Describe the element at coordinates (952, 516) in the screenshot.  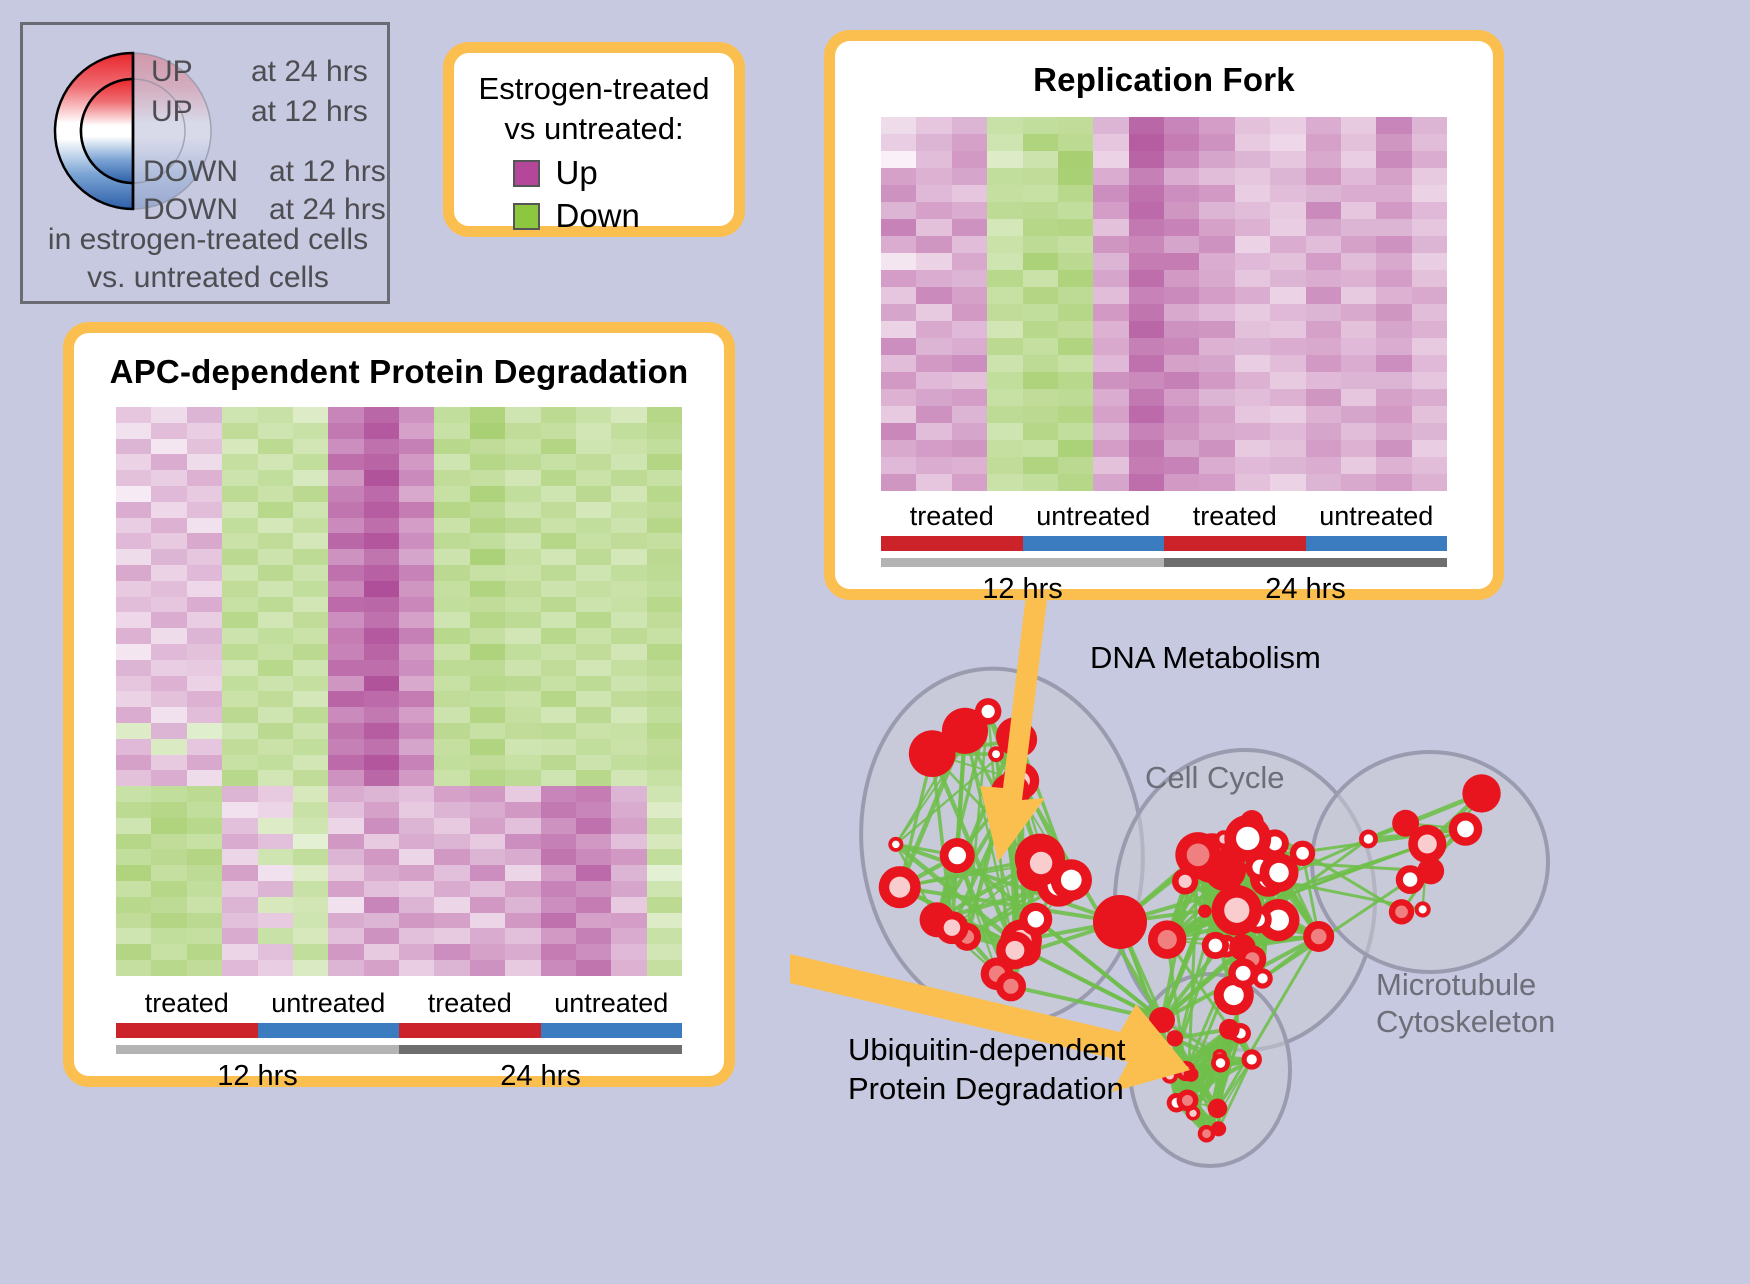
I see `group-label: treated` at that location.